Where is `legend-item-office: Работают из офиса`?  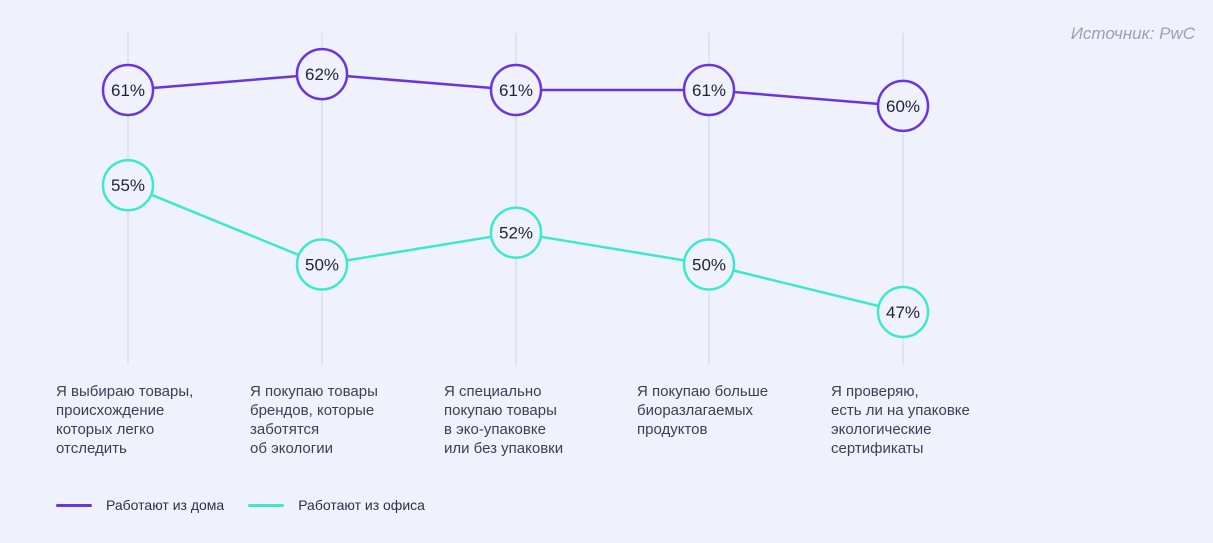
legend-item-office: Работают из офиса is located at coordinates (336, 505).